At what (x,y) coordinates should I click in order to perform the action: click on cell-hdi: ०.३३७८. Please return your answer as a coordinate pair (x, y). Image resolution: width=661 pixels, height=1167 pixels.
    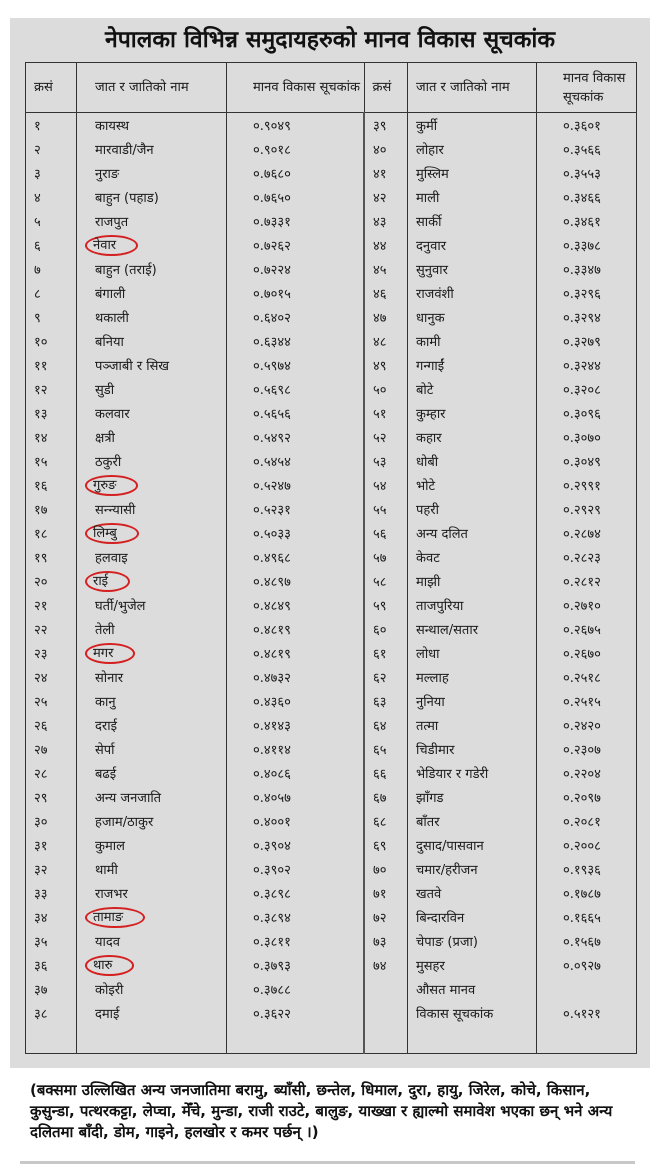
    Looking at the image, I should click on (586, 245).